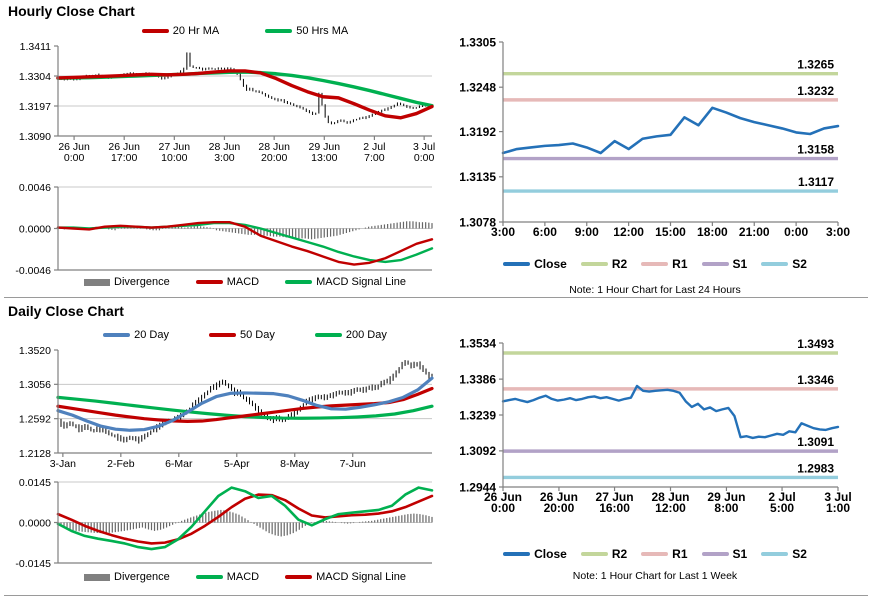  I want to click on svg-text: 27 Jun, so click(175, 147).